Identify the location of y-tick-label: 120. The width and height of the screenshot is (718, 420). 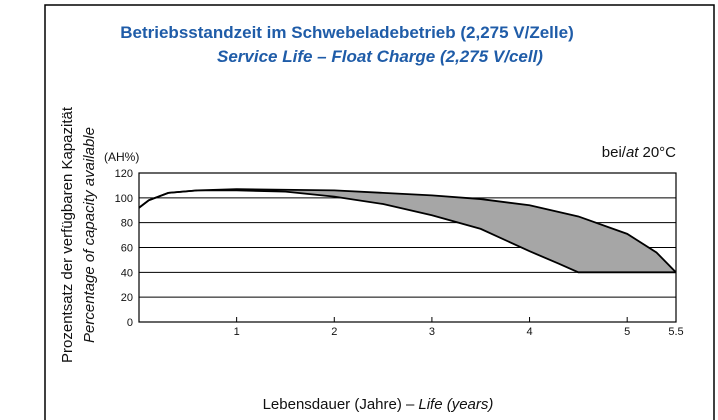
(124, 174).